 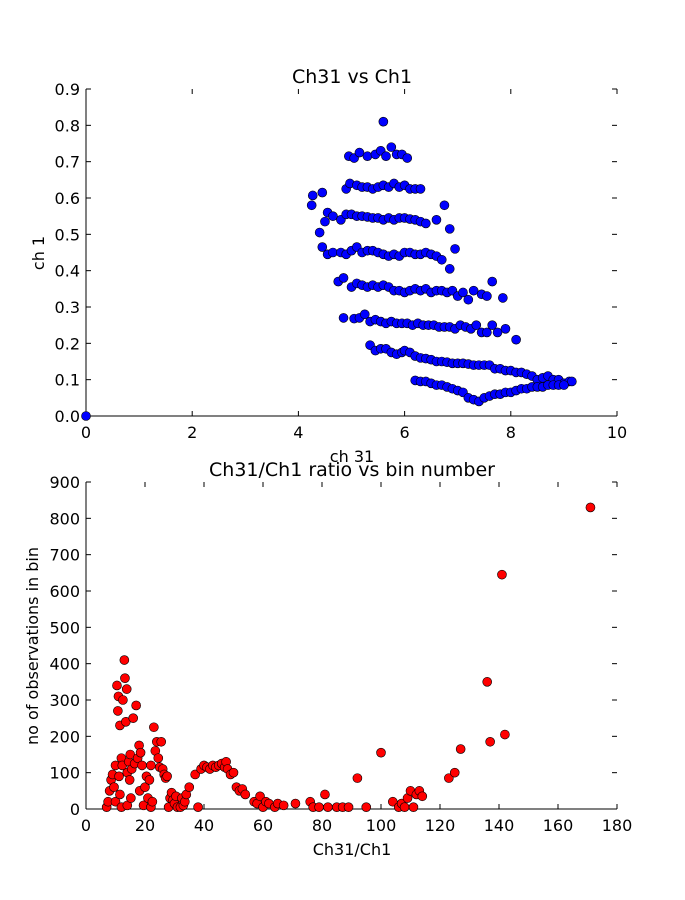 I want to click on y-tick-label: 0, so click(x=75, y=809).